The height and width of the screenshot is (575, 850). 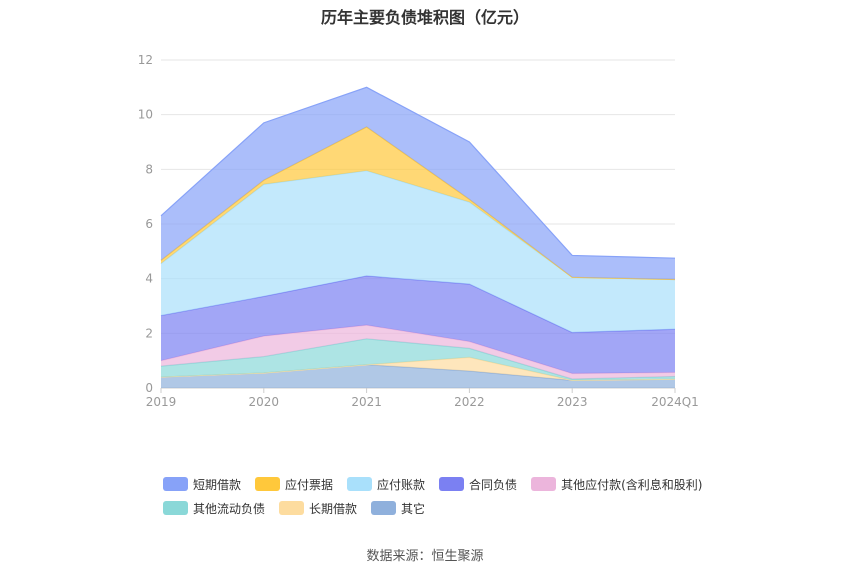 I want to click on chart-title: 历年主要负债堆积图（亿元）, so click(x=424, y=17).